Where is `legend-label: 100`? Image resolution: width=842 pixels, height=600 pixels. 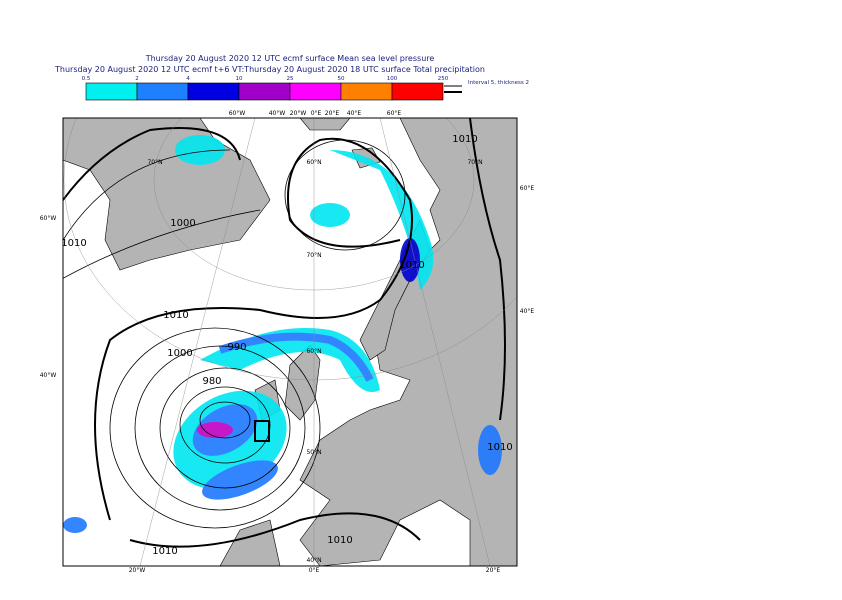
legend-label: 100 is located at coordinates (392, 79).